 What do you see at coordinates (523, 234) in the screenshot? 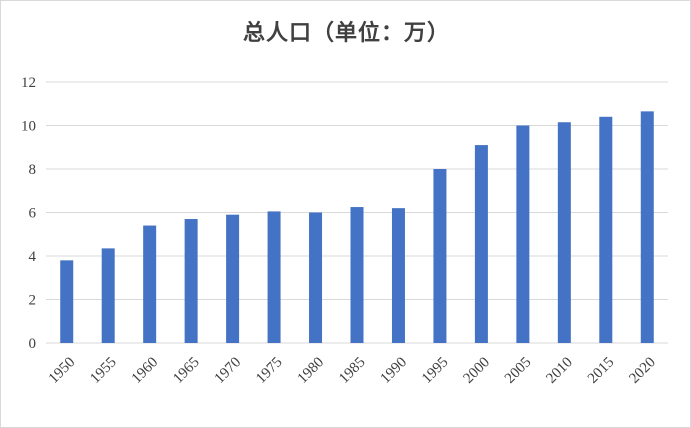
I see `bar-2005` at bounding box center [523, 234].